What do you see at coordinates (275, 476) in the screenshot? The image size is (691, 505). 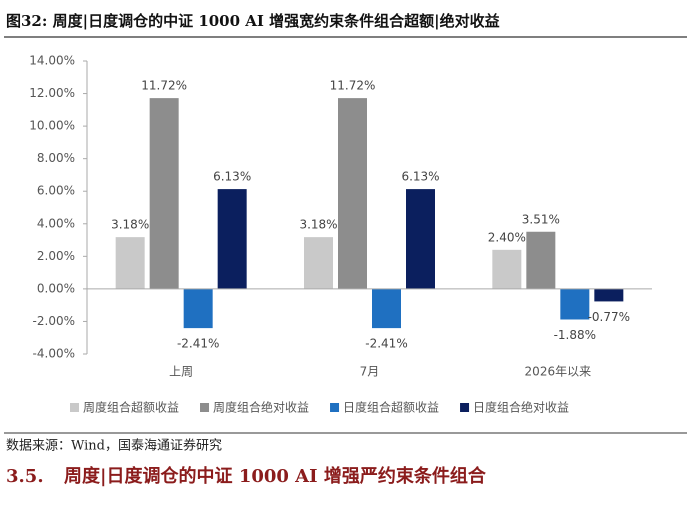 I see `section-title: 周度|日度调仓的中证 1000 AI 增强严约束条件组合` at bounding box center [275, 476].